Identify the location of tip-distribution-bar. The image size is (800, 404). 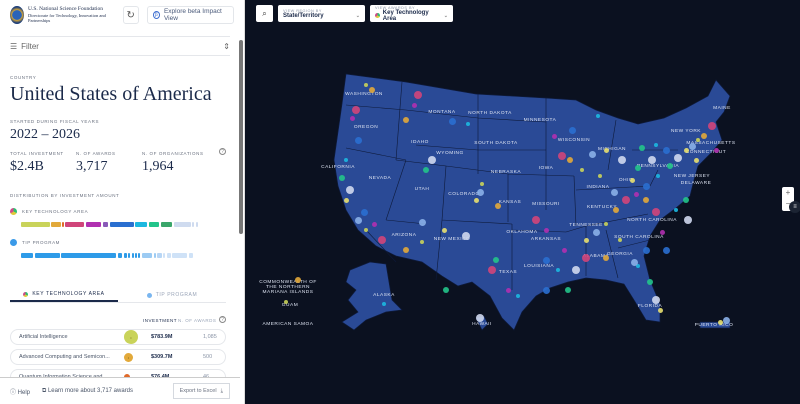
(107, 255).